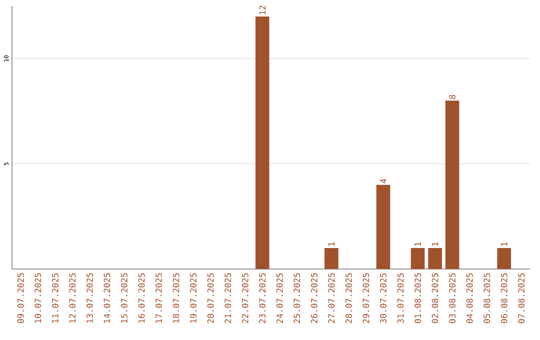 Image resolution: width=540 pixels, height=340 pixels. Describe the element at coordinates (228, 298) in the screenshot. I see `x-tick-label: 21.07.2025` at that location.